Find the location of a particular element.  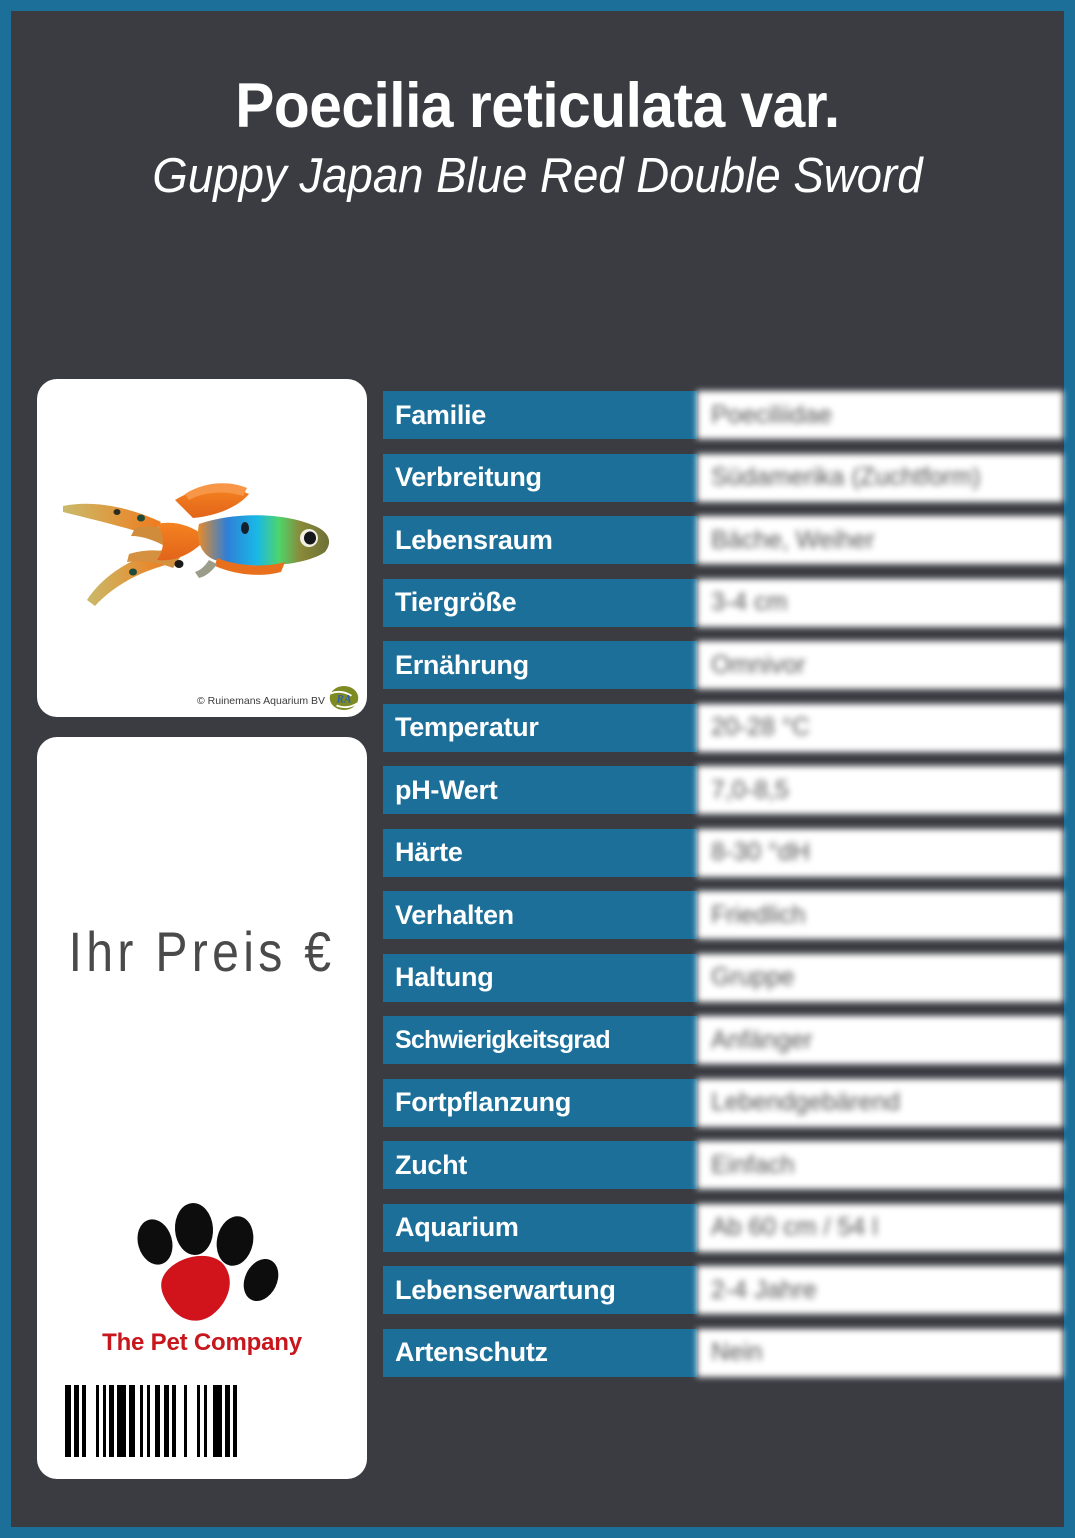

spec-label: Lebenserwartung is located at coordinates (540, 1290).